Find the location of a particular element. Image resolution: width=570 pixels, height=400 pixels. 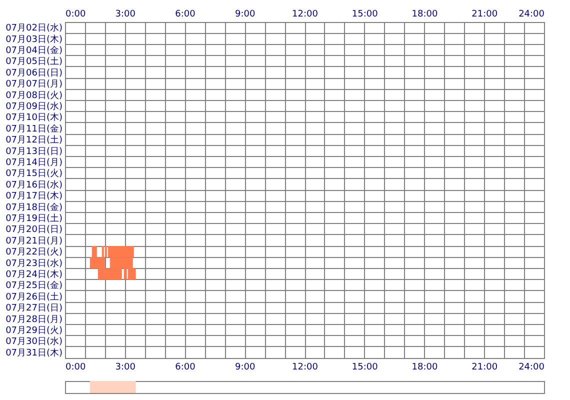

y-tick-label: 07月05日(土) is located at coordinates (34, 62).